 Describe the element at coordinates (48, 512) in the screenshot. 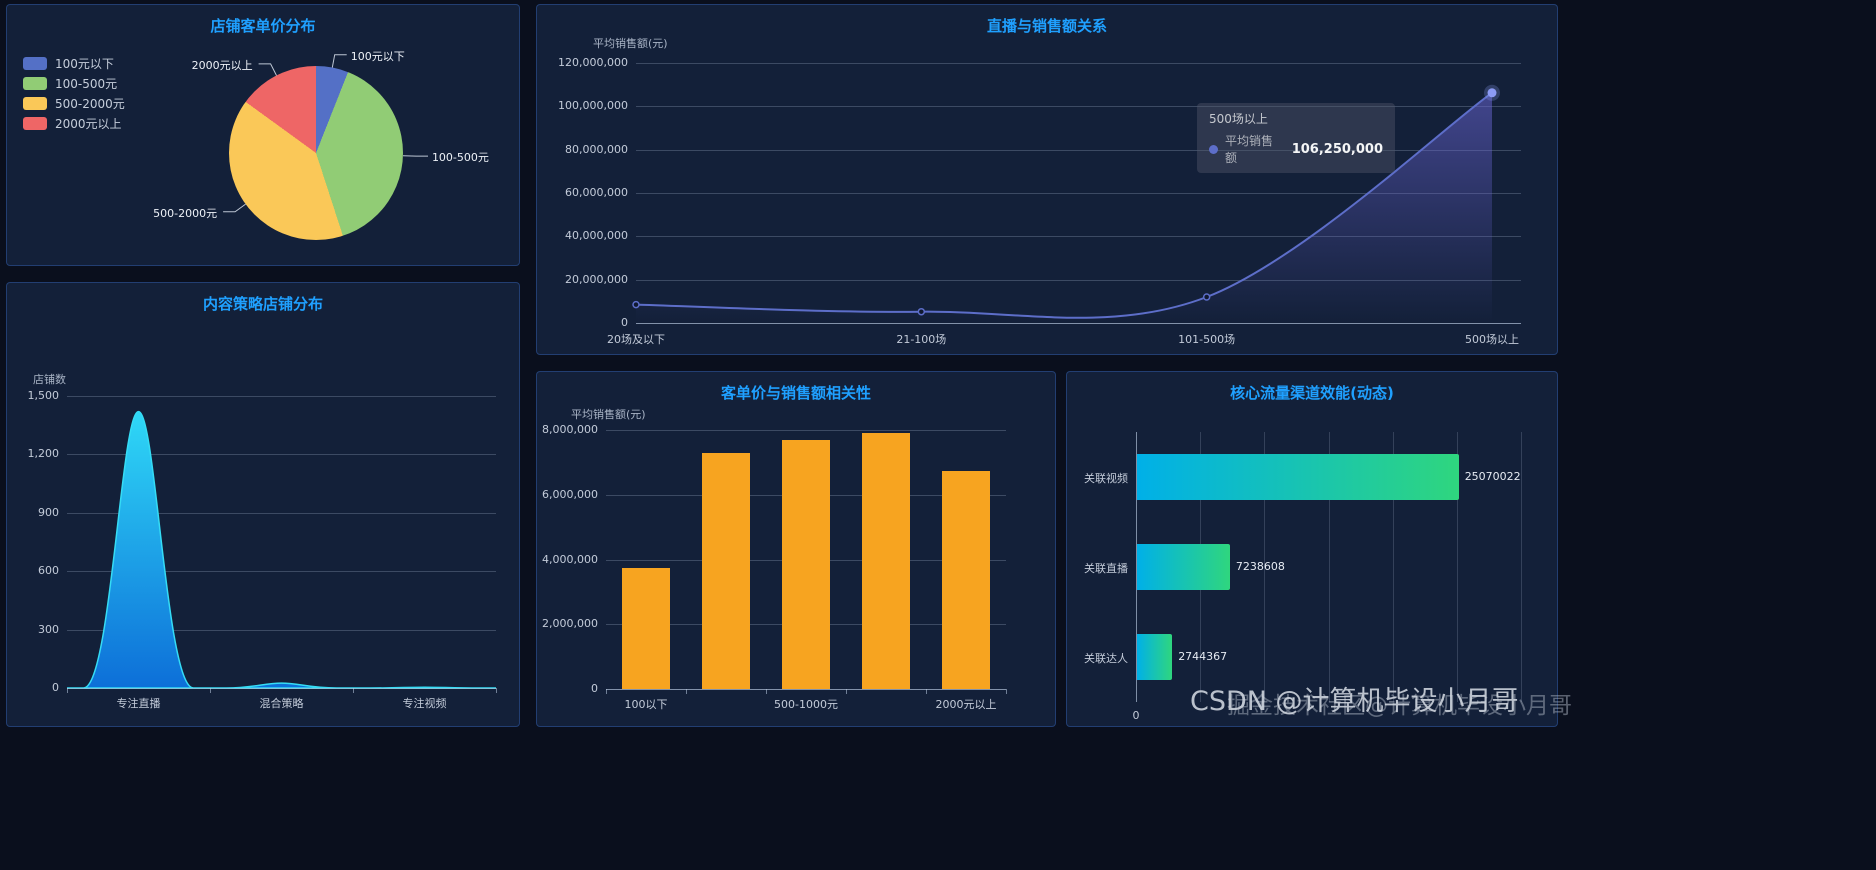

I see `y-axis-tick-label: 900` at that location.